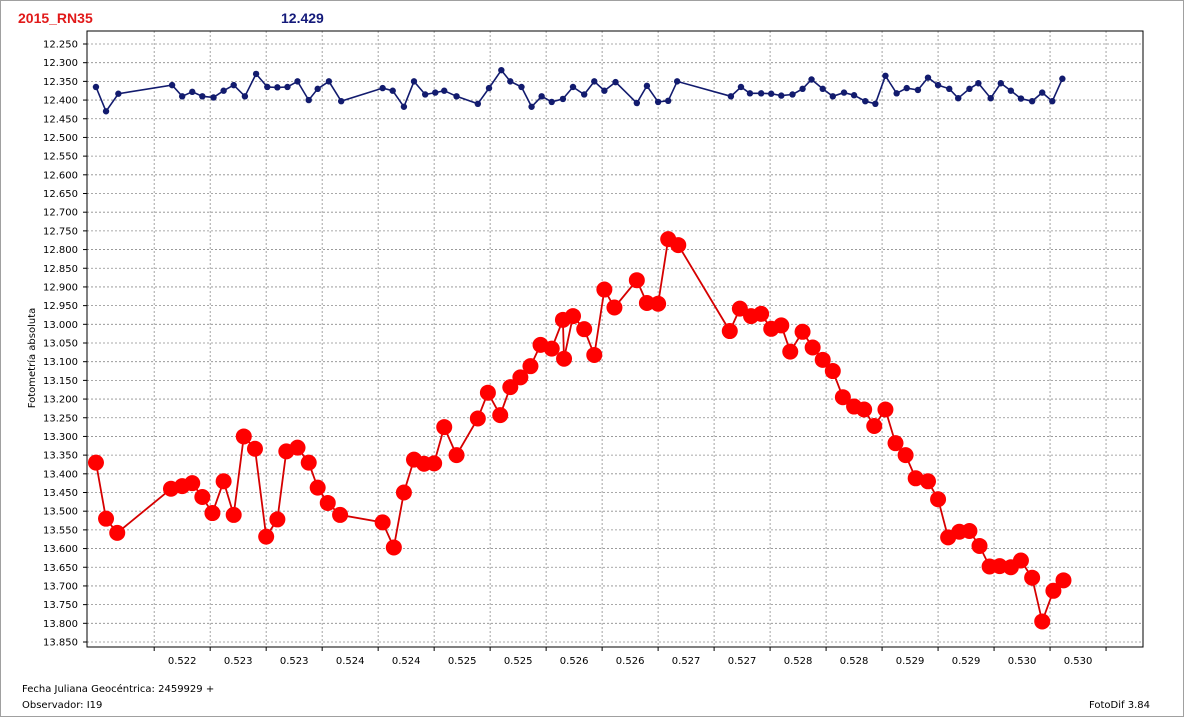 The width and height of the screenshot is (1184, 717). Describe the element at coordinates (579, 90) in the screenshot. I see `reference-star-series` at that location.